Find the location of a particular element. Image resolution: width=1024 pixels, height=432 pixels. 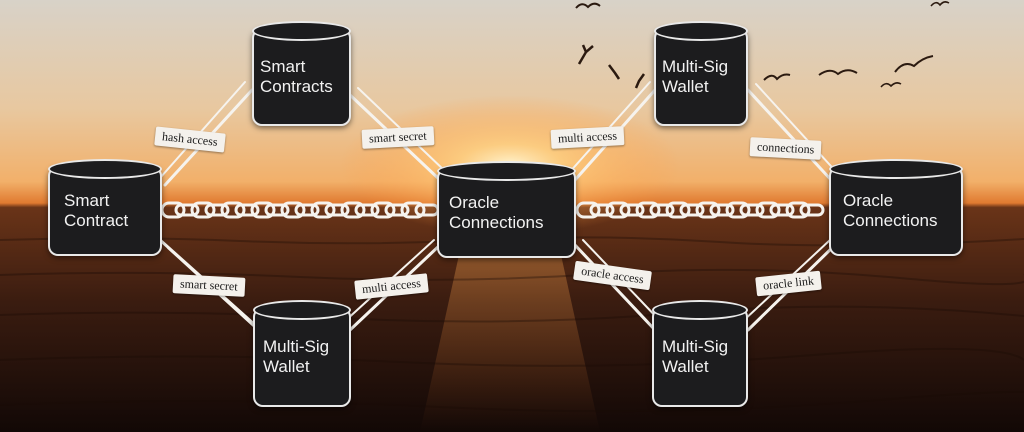

node-multisig-wallet-bottom-left: Multi-Sig Wallet is located at coordinates (302, 353).